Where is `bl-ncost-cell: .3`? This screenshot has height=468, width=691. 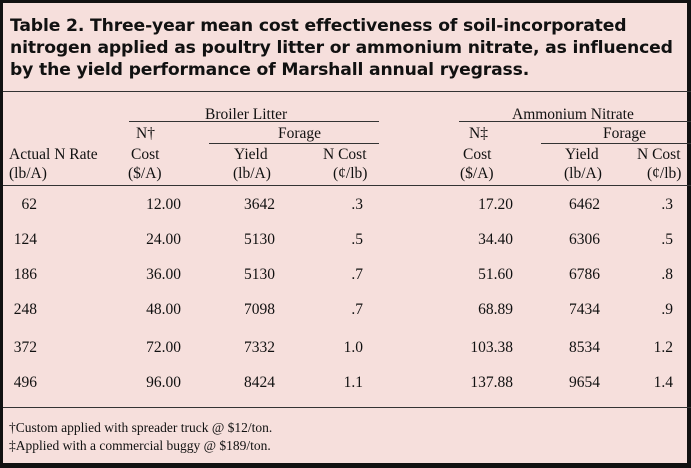
bl-ncost-cell: .3 is located at coordinates (357, 204).